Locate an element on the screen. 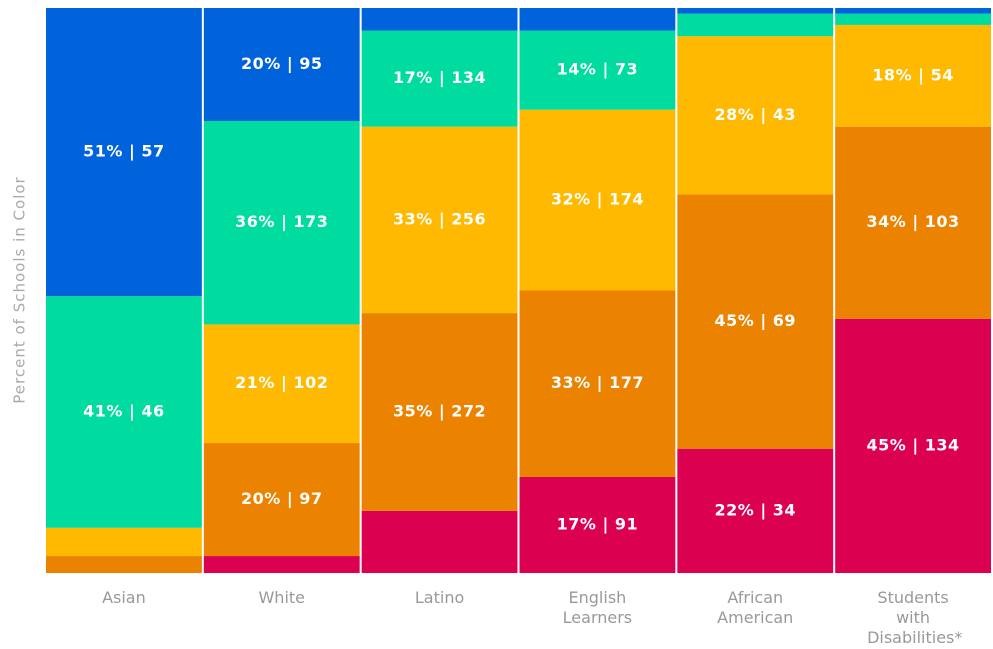 The height and width of the screenshot is (649, 993). data-label: 45% | 69 is located at coordinates (755, 321).